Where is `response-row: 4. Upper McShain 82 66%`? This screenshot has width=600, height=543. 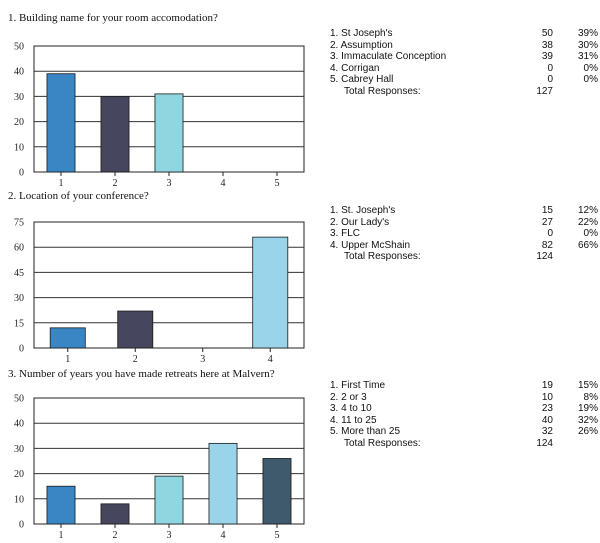
response-row: 4. Upper McShain 82 66% is located at coordinates (464, 246).